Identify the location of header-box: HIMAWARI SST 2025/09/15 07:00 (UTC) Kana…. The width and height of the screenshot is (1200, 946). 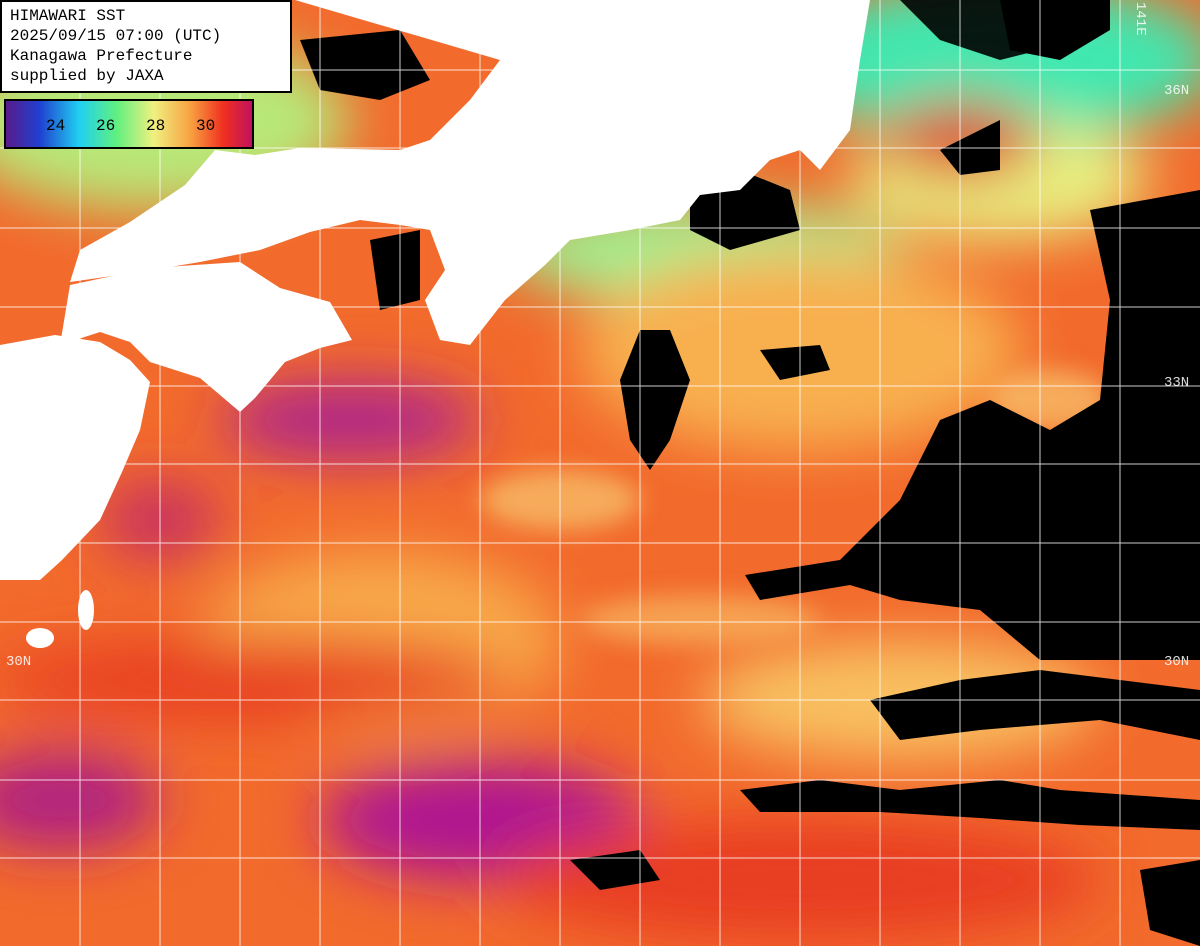
(146, 46).